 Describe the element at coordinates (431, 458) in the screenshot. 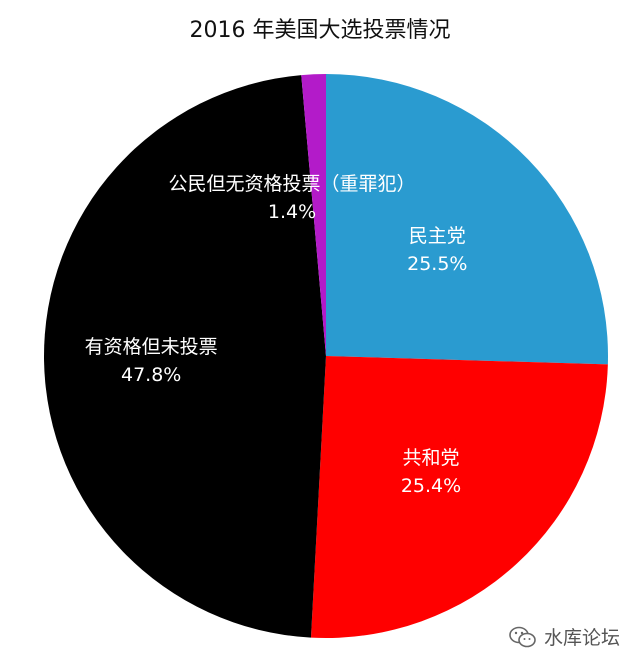

I see `slice-label-2: 共和党` at that location.